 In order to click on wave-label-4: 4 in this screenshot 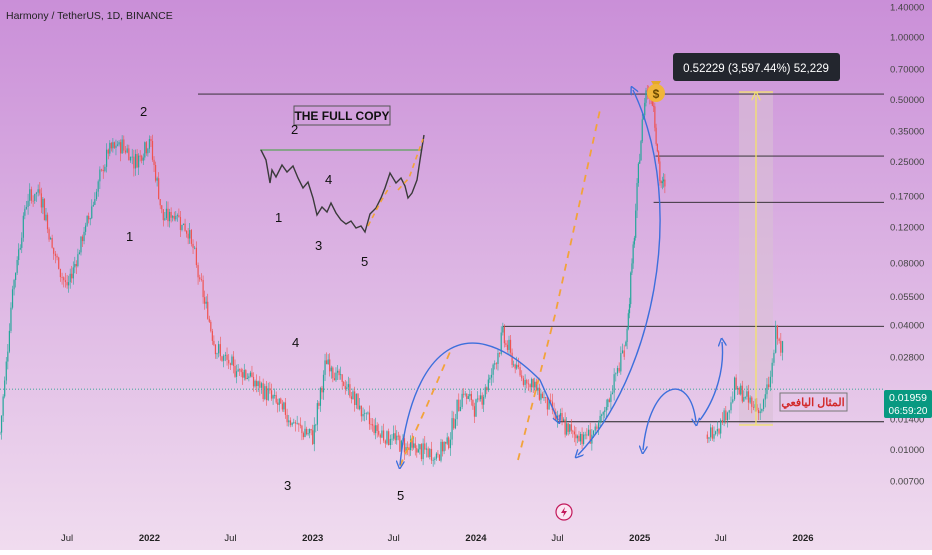, I will do `click(295, 342)`.